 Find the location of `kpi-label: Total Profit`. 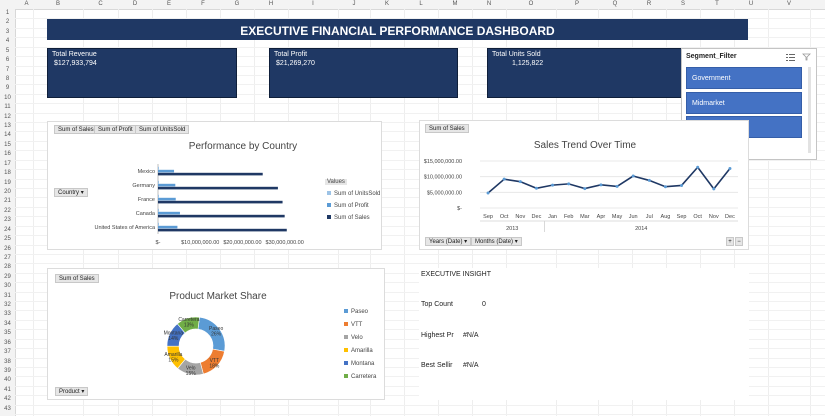

kpi-label: Total Profit is located at coordinates (291, 54).